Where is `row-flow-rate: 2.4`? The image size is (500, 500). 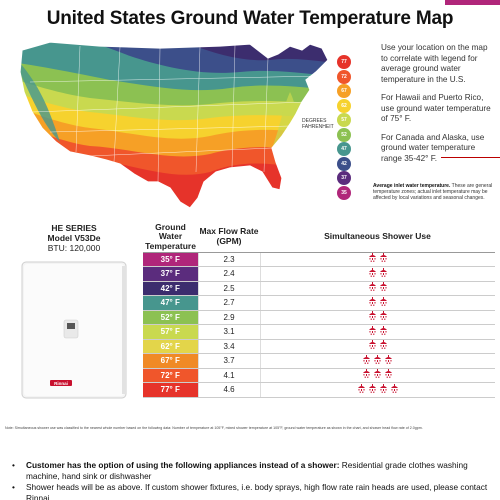 row-flow-rate: 2.4 is located at coordinates (229, 274).